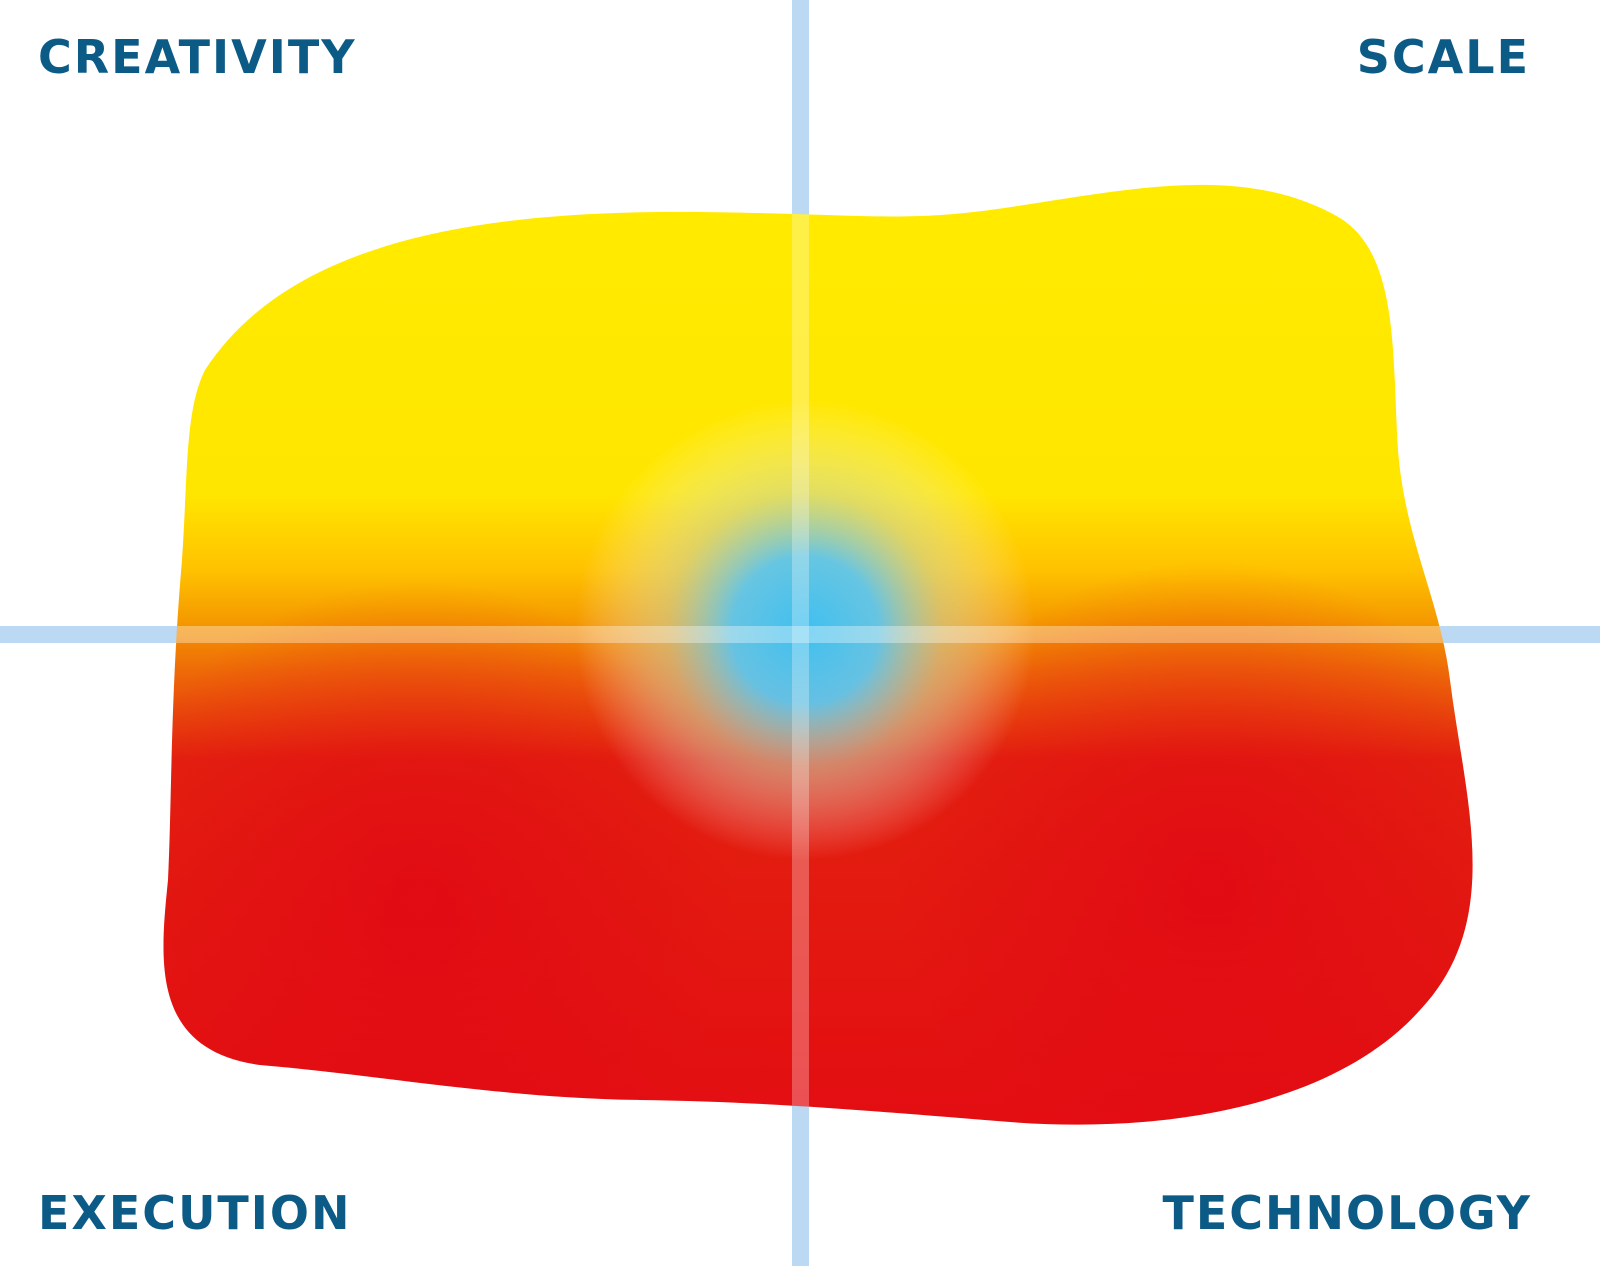  I want to click on vertical-axis-overlay, so click(800, 654).